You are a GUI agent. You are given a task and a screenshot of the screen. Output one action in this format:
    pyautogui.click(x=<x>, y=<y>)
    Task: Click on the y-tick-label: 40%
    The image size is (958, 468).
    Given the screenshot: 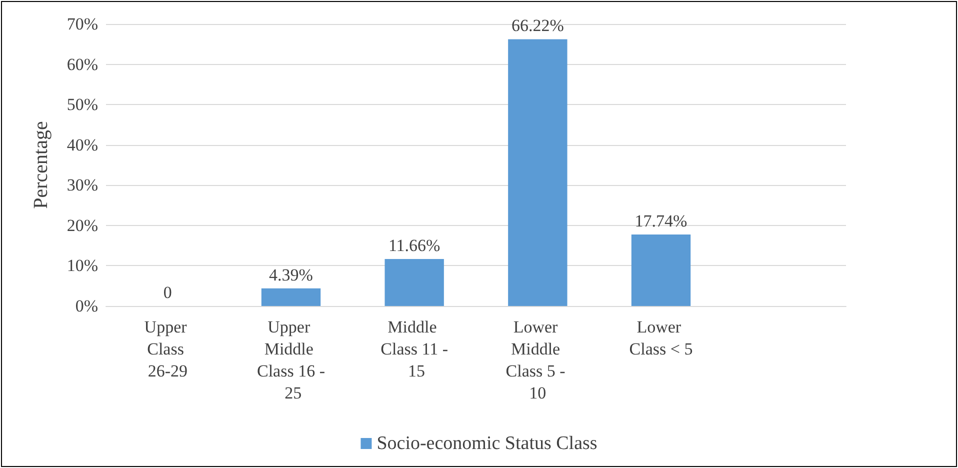 What is the action you would take?
    pyautogui.click(x=82, y=144)
    